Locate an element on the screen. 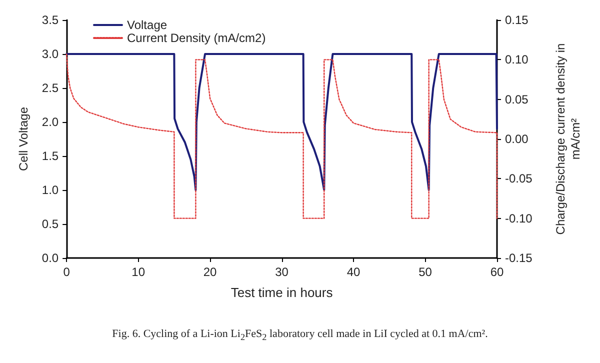 The image size is (600, 363). x-tick-label: 40 is located at coordinates (353, 272).